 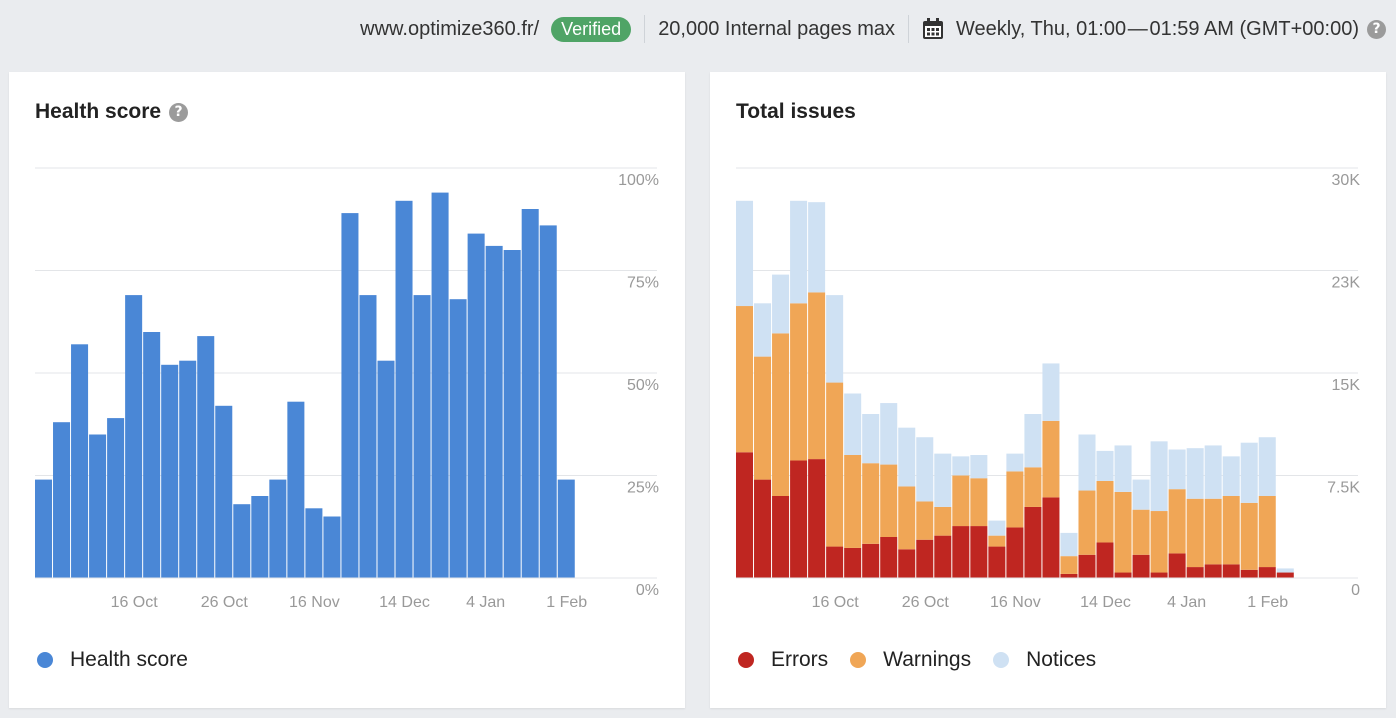 What do you see at coordinates (910, 660) in the screenshot?
I see `legend-item-warnings: Warnings` at bounding box center [910, 660].